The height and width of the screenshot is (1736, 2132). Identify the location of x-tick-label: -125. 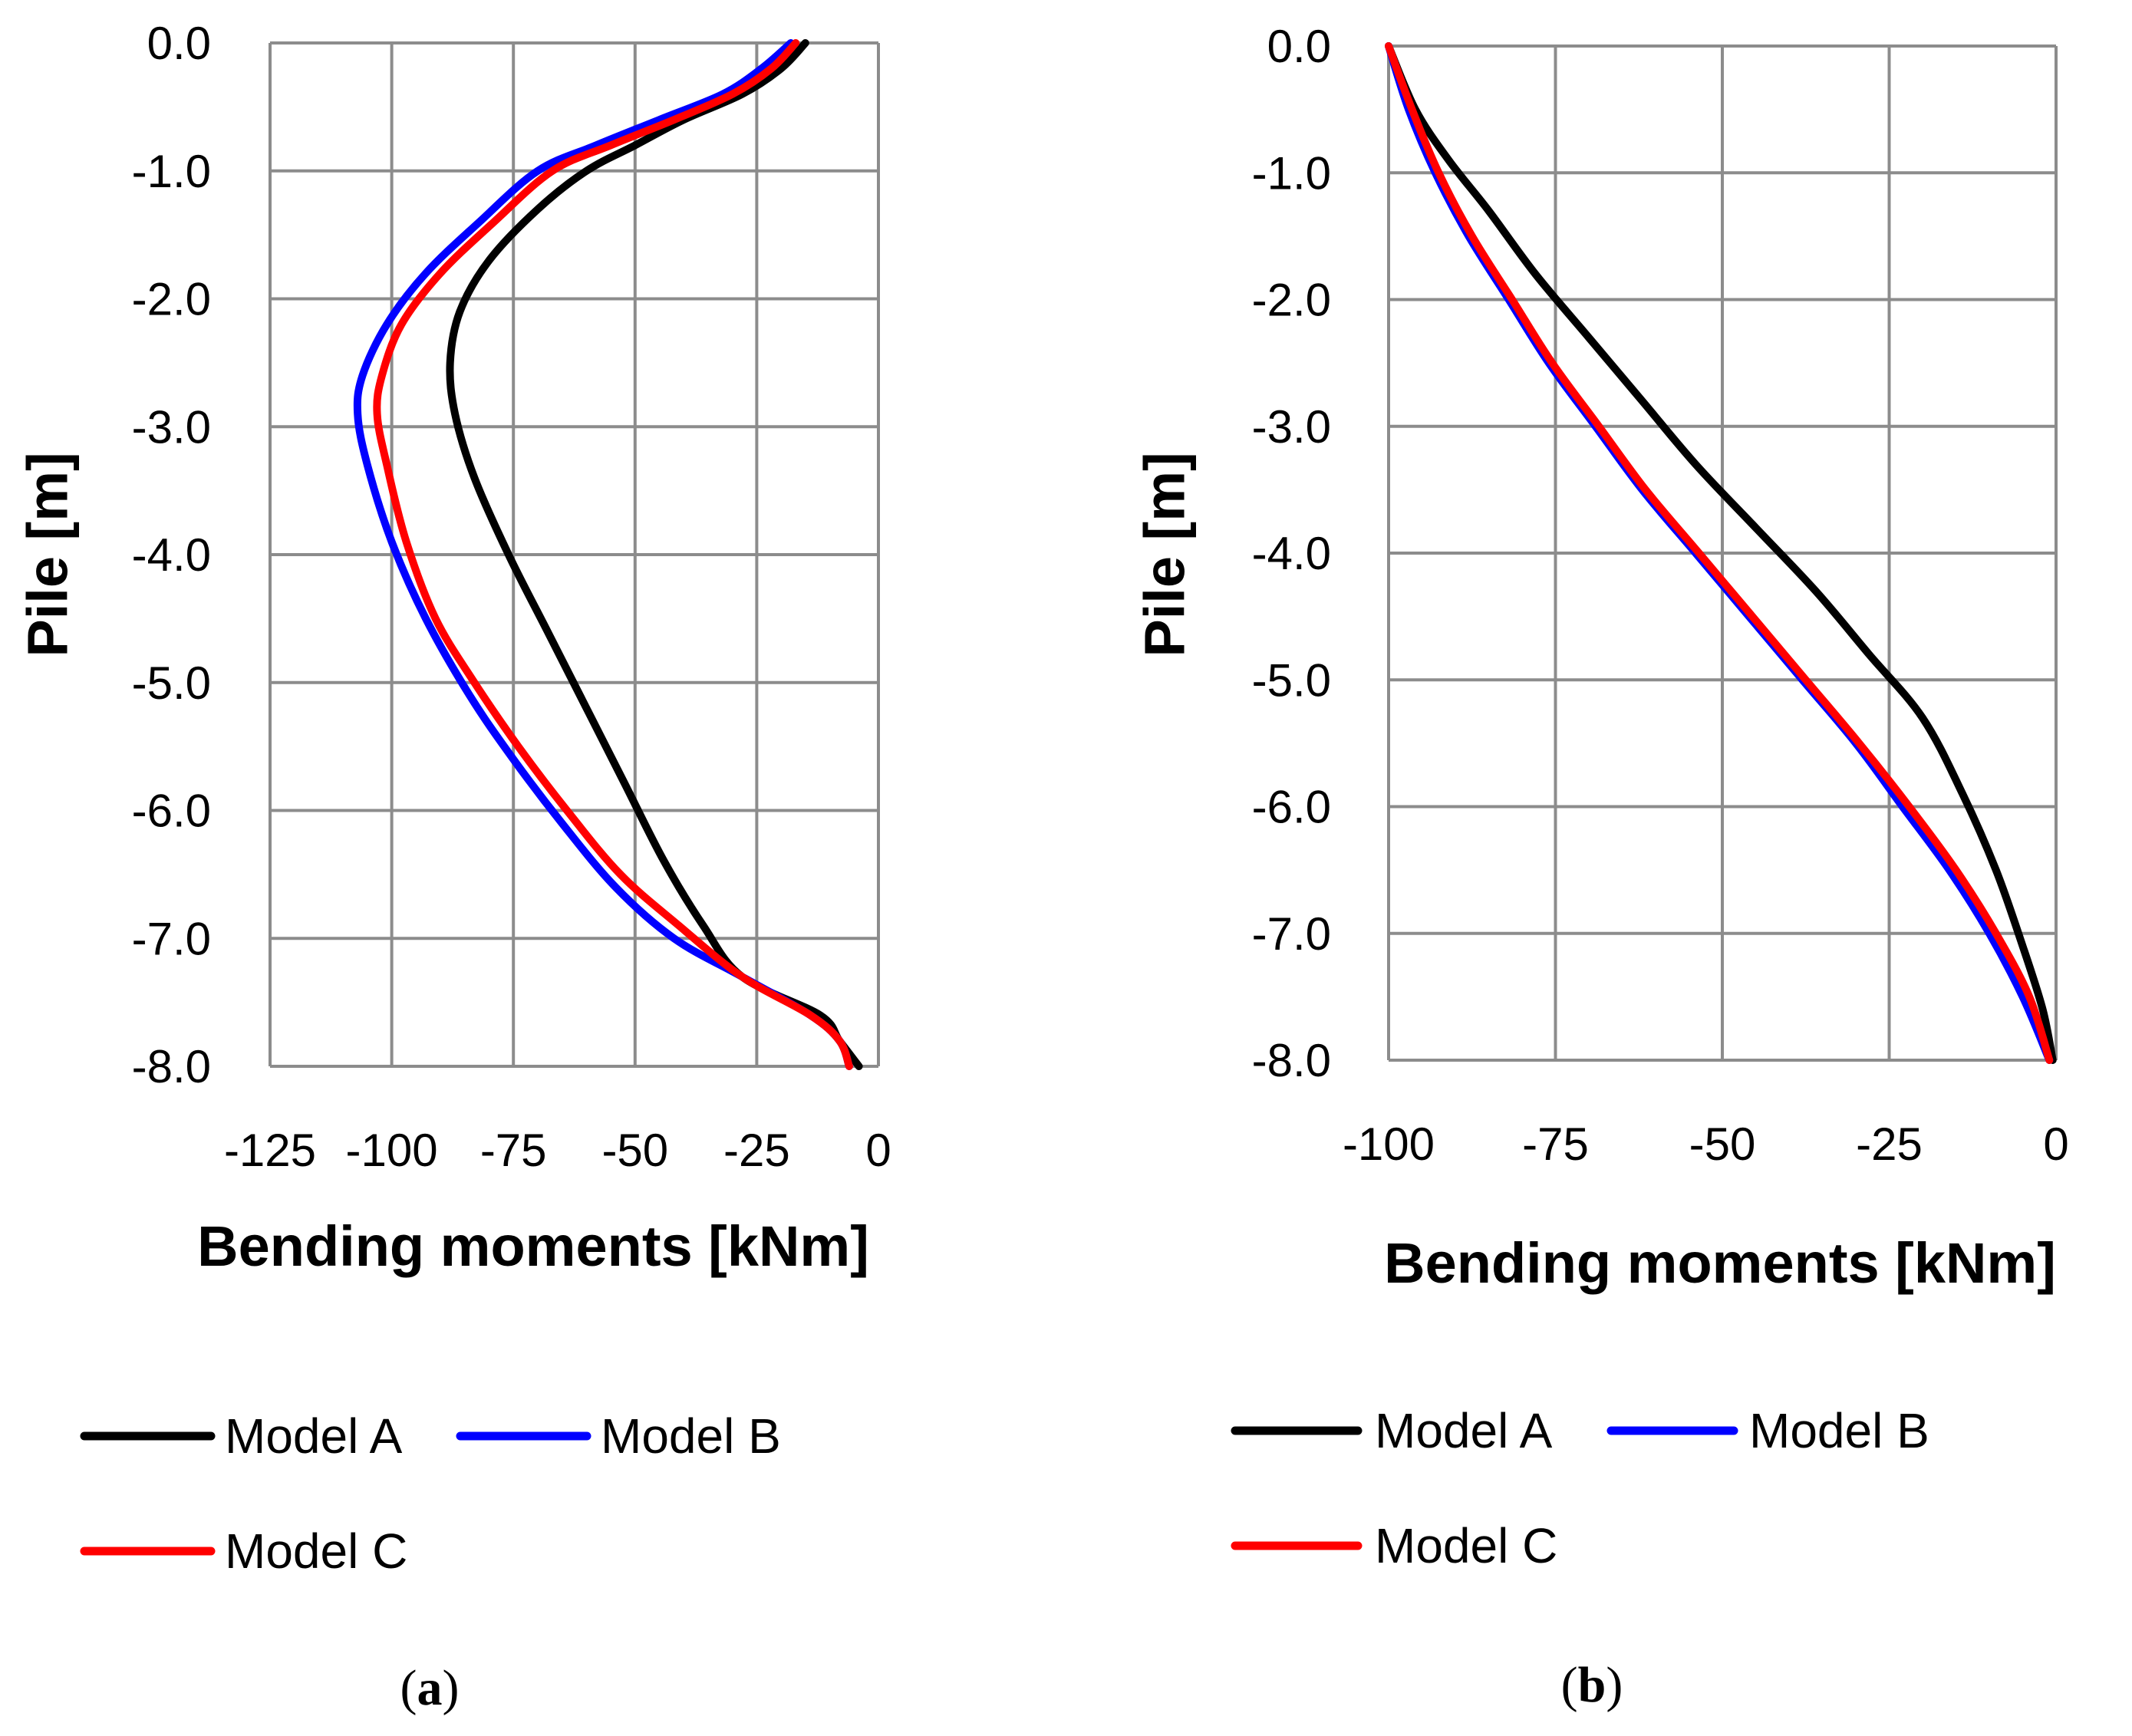
(270, 1150).